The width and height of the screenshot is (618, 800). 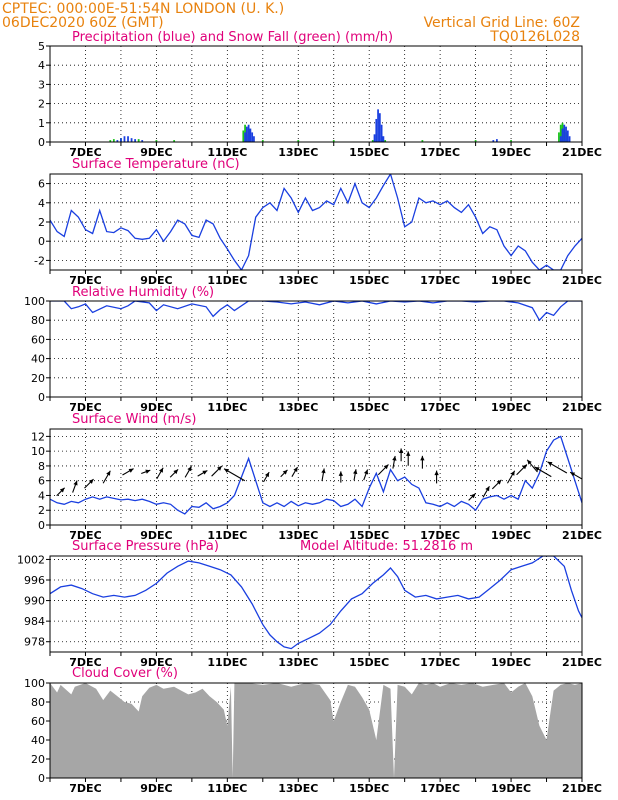 What do you see at coordinates (440, 535) in the screenshot?
I see `wind-xtick-label: 17DEC` at bounding box center [440, 535].